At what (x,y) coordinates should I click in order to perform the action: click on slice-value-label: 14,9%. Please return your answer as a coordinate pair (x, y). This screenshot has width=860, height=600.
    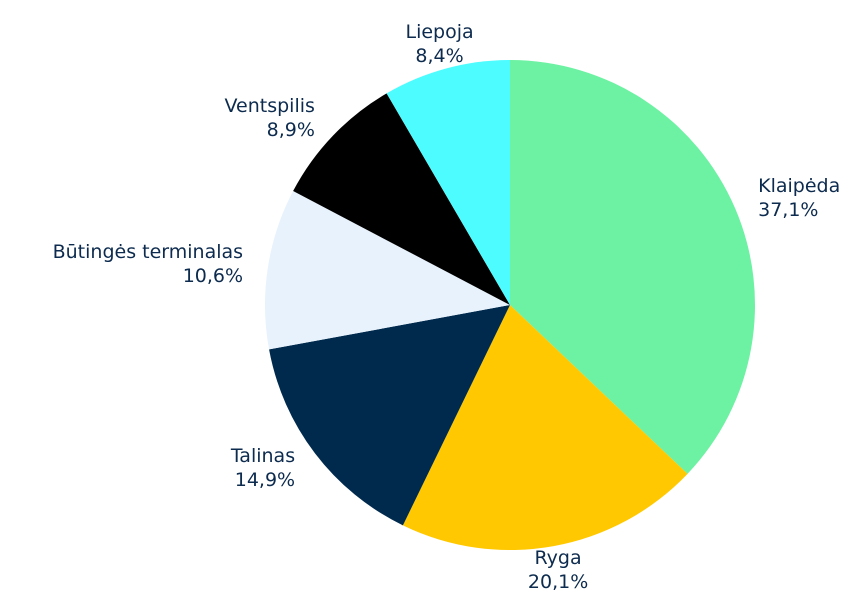
    Looking at the image, I should click on (265, 480).